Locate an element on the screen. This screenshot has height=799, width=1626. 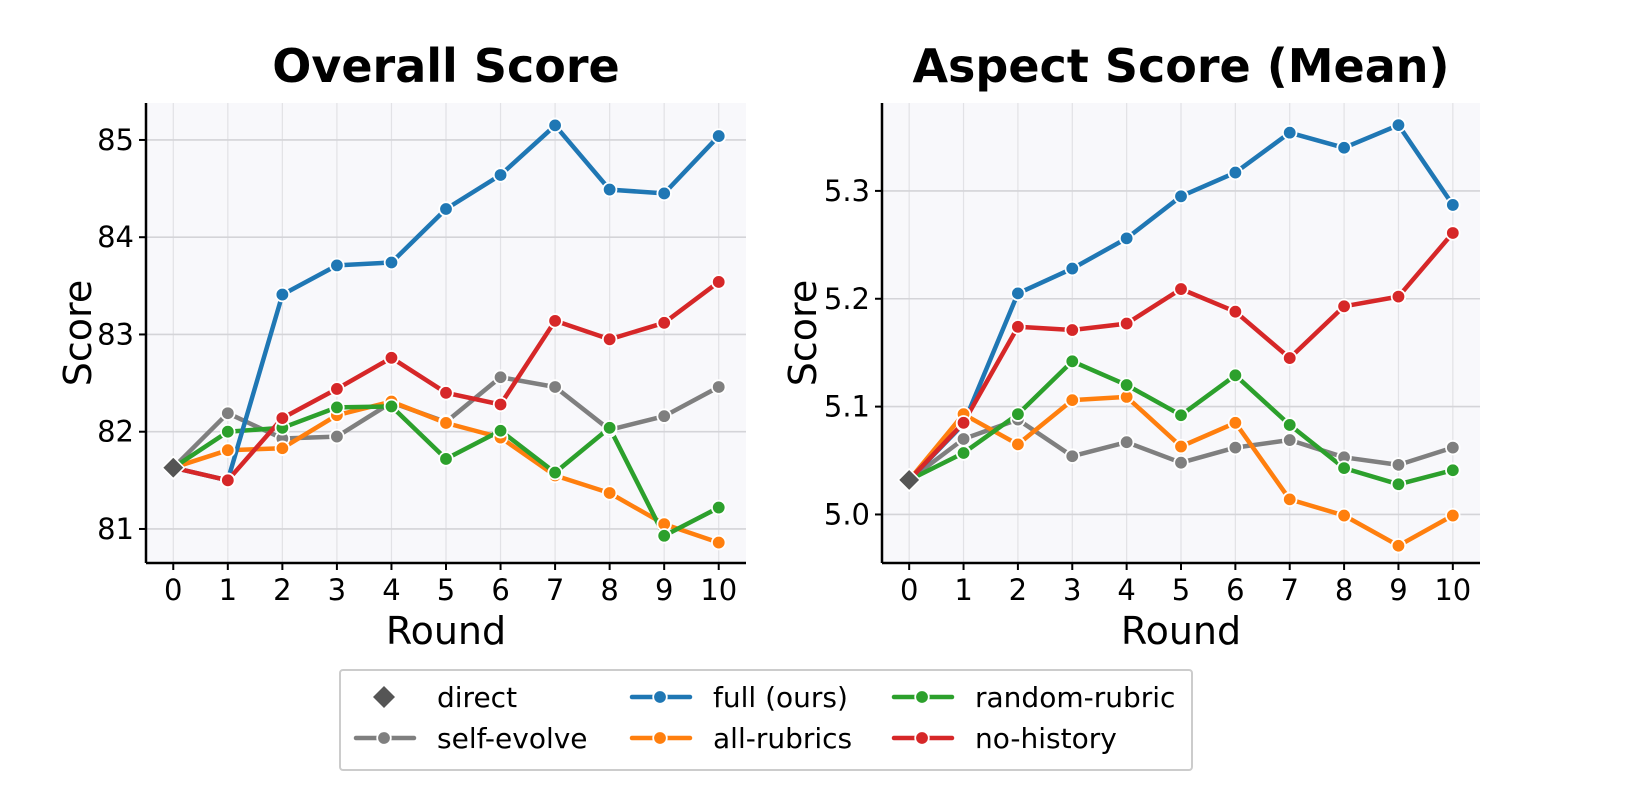
x-tick-label: 4 is located at coordinates (1126, 590).